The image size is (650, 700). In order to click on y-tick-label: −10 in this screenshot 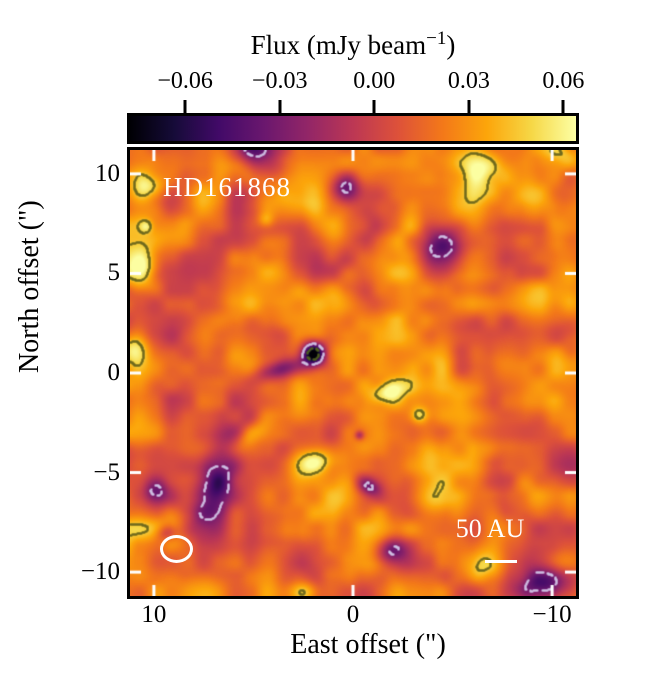, I will do `click(100, 572)`.